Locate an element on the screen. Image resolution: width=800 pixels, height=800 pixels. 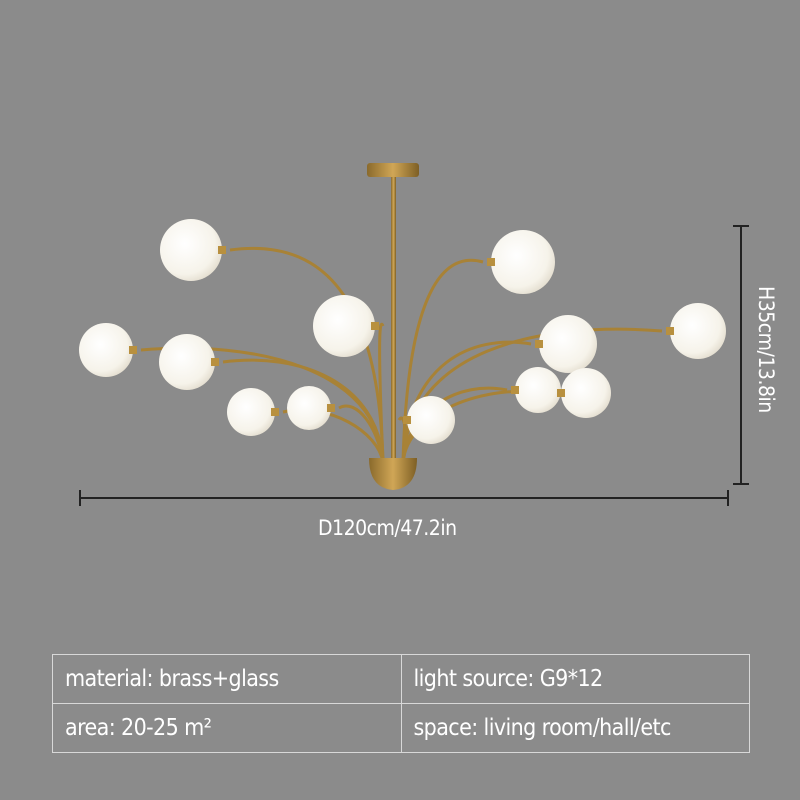
ceiling-canopy is located at coordinates (393, 170).